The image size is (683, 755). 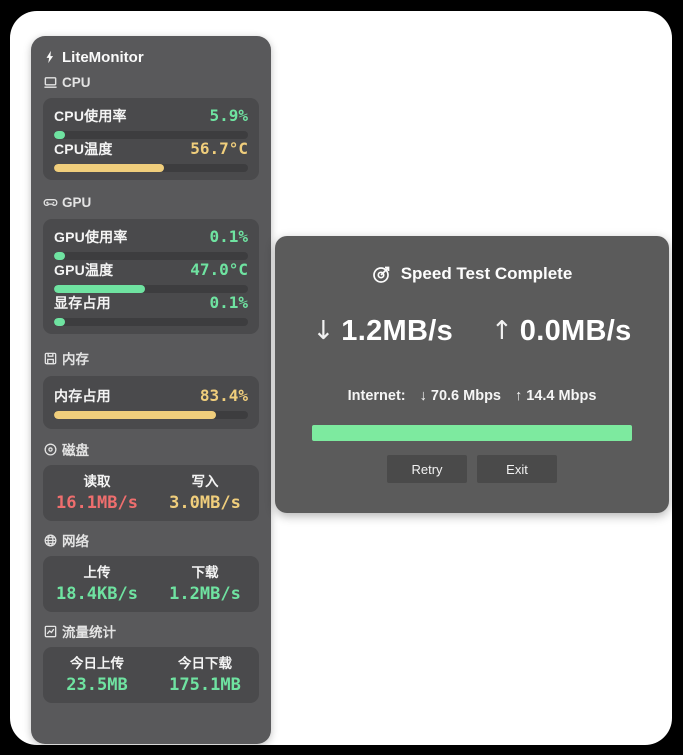 What do you see at coordinates (219, 269) in the screenshot?
I see `gpu-temp-value: 47.0°C` at bounding box center [219, 269].